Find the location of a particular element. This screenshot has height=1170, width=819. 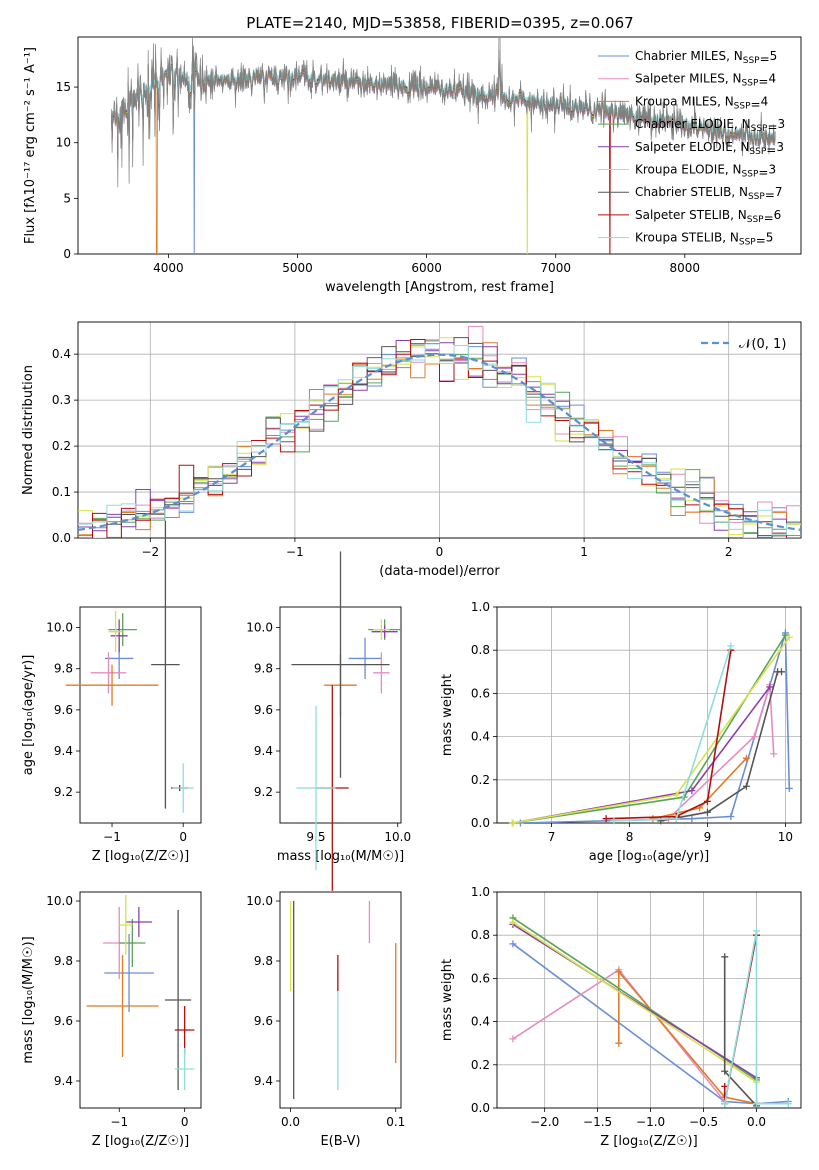

x-tick-label: 7 is located at coordinates (552, 837).